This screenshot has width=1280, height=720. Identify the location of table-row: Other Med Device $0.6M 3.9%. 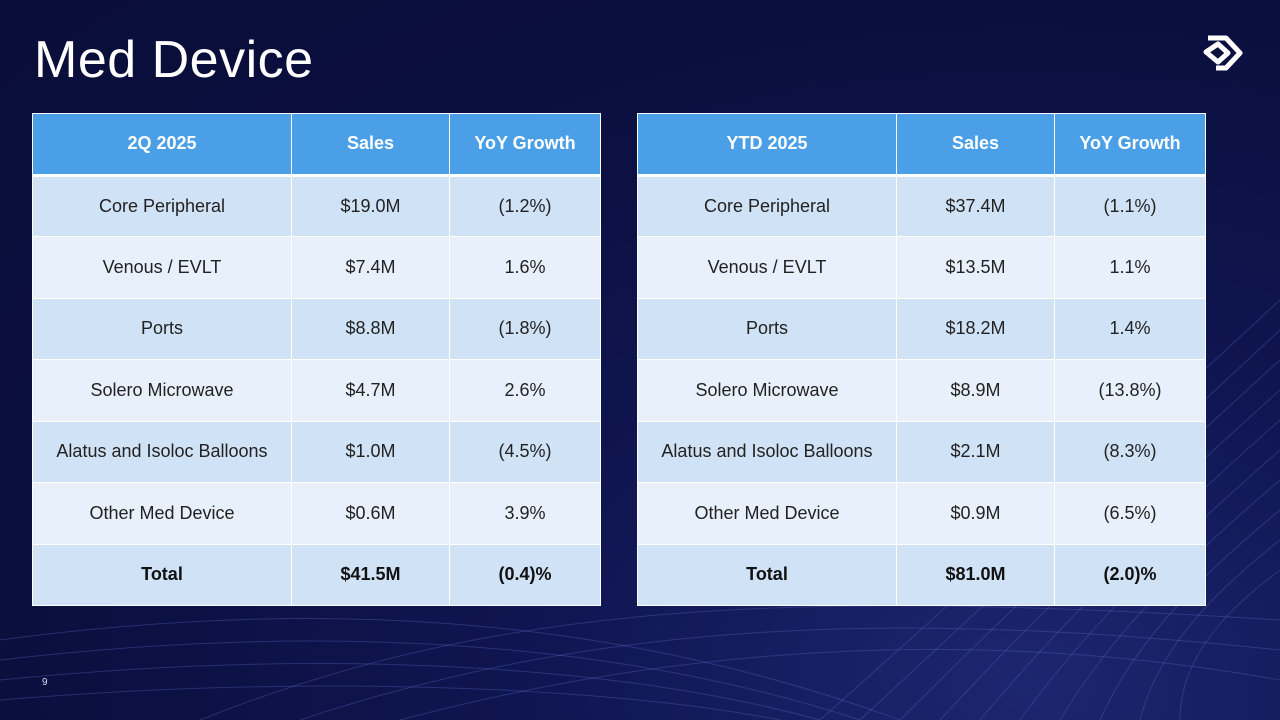
(316, 513).